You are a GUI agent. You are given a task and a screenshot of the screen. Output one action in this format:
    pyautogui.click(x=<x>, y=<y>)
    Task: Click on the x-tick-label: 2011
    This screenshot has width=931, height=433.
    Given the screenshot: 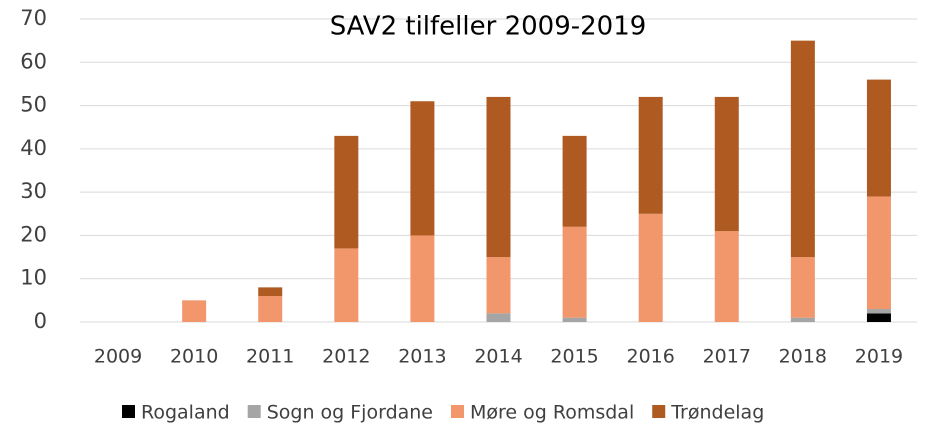 What is the action you would take?
    pyautogui.click(x=270, y=357)
    